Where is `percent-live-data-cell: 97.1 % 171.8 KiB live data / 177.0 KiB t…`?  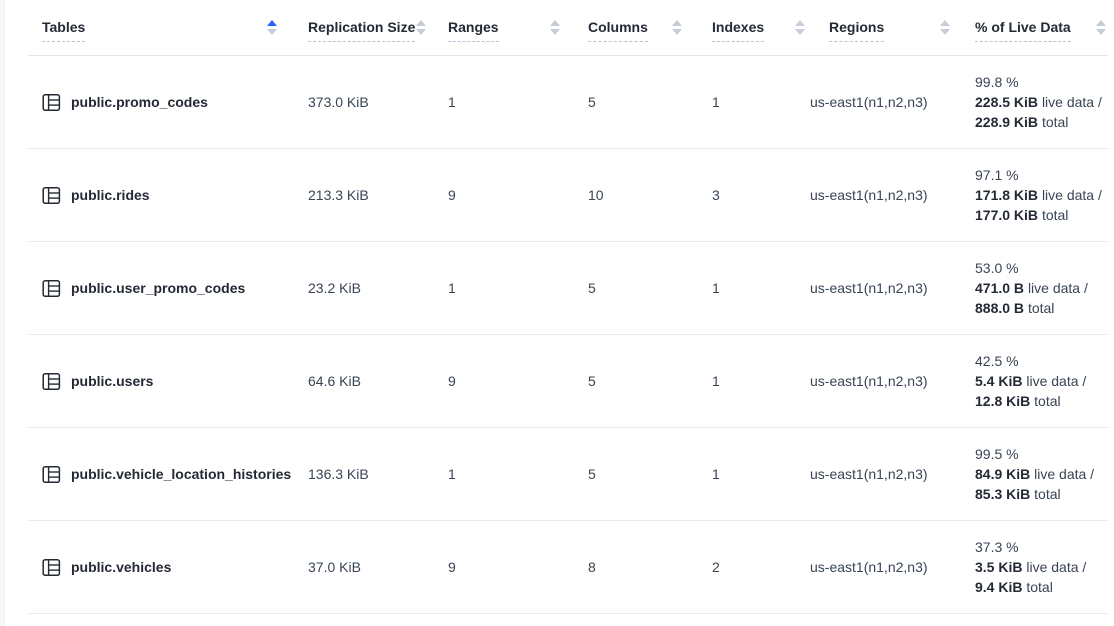
percent-live-data-cell: 97.1 % 171.8 KiB live data / 177.0 KiB t… is located at coordinates (1041, 195).